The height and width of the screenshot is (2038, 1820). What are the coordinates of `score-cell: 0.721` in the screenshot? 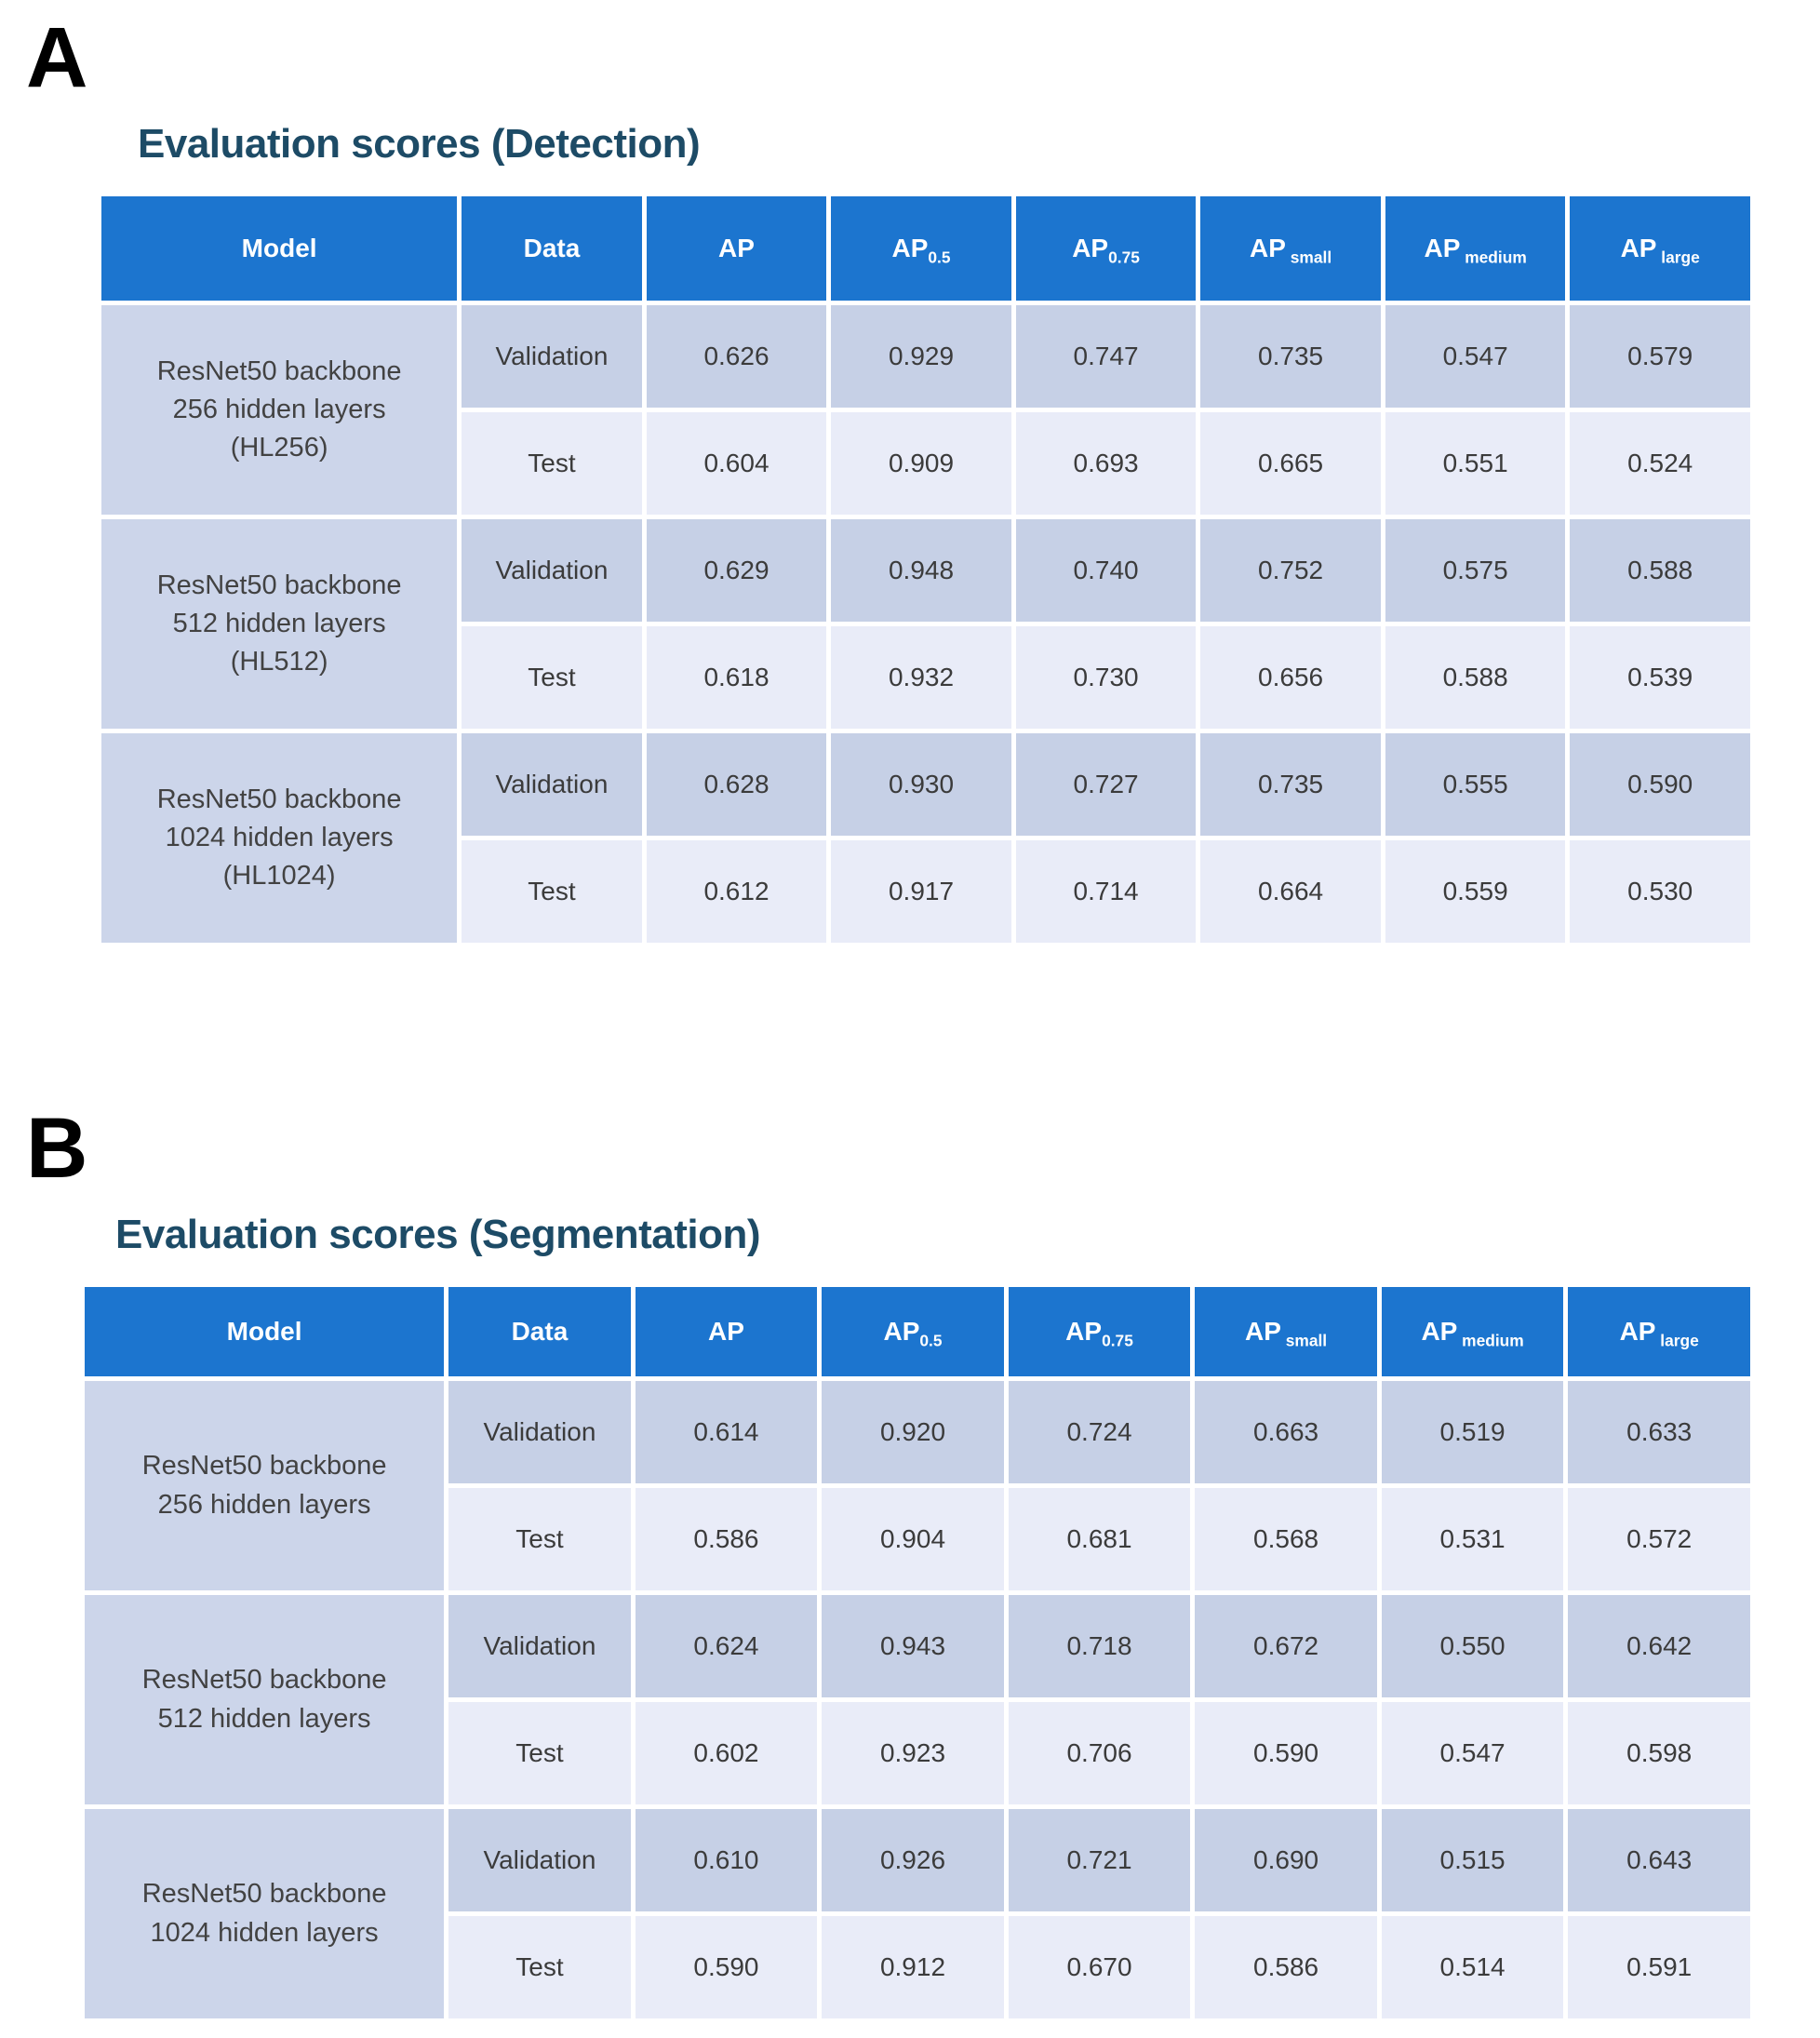 It's located at (1099, 1860).